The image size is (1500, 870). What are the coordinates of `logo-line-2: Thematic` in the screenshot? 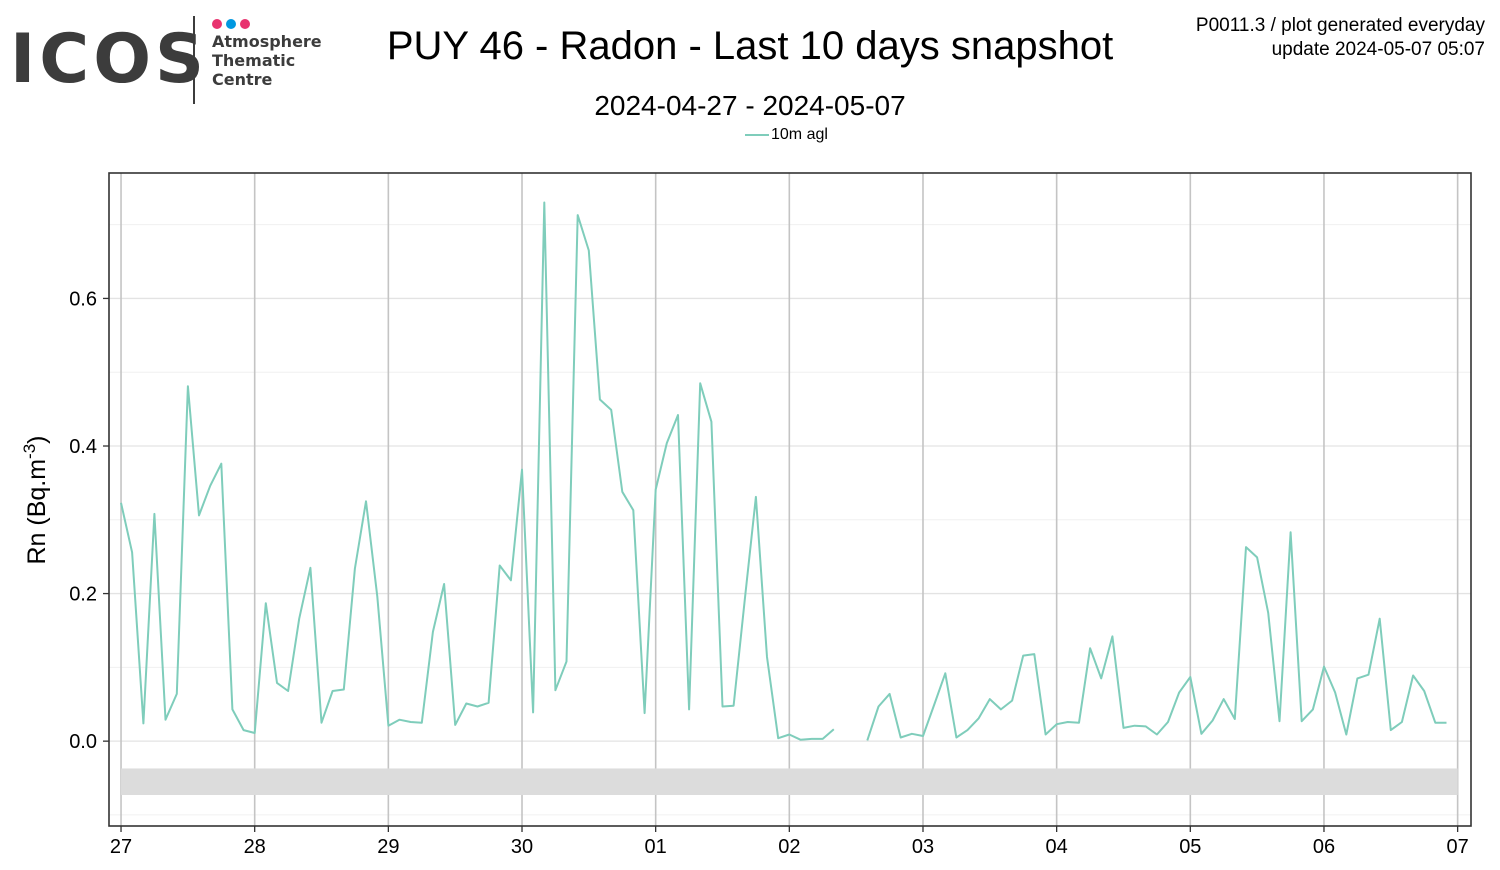 It's located at (254, 60).